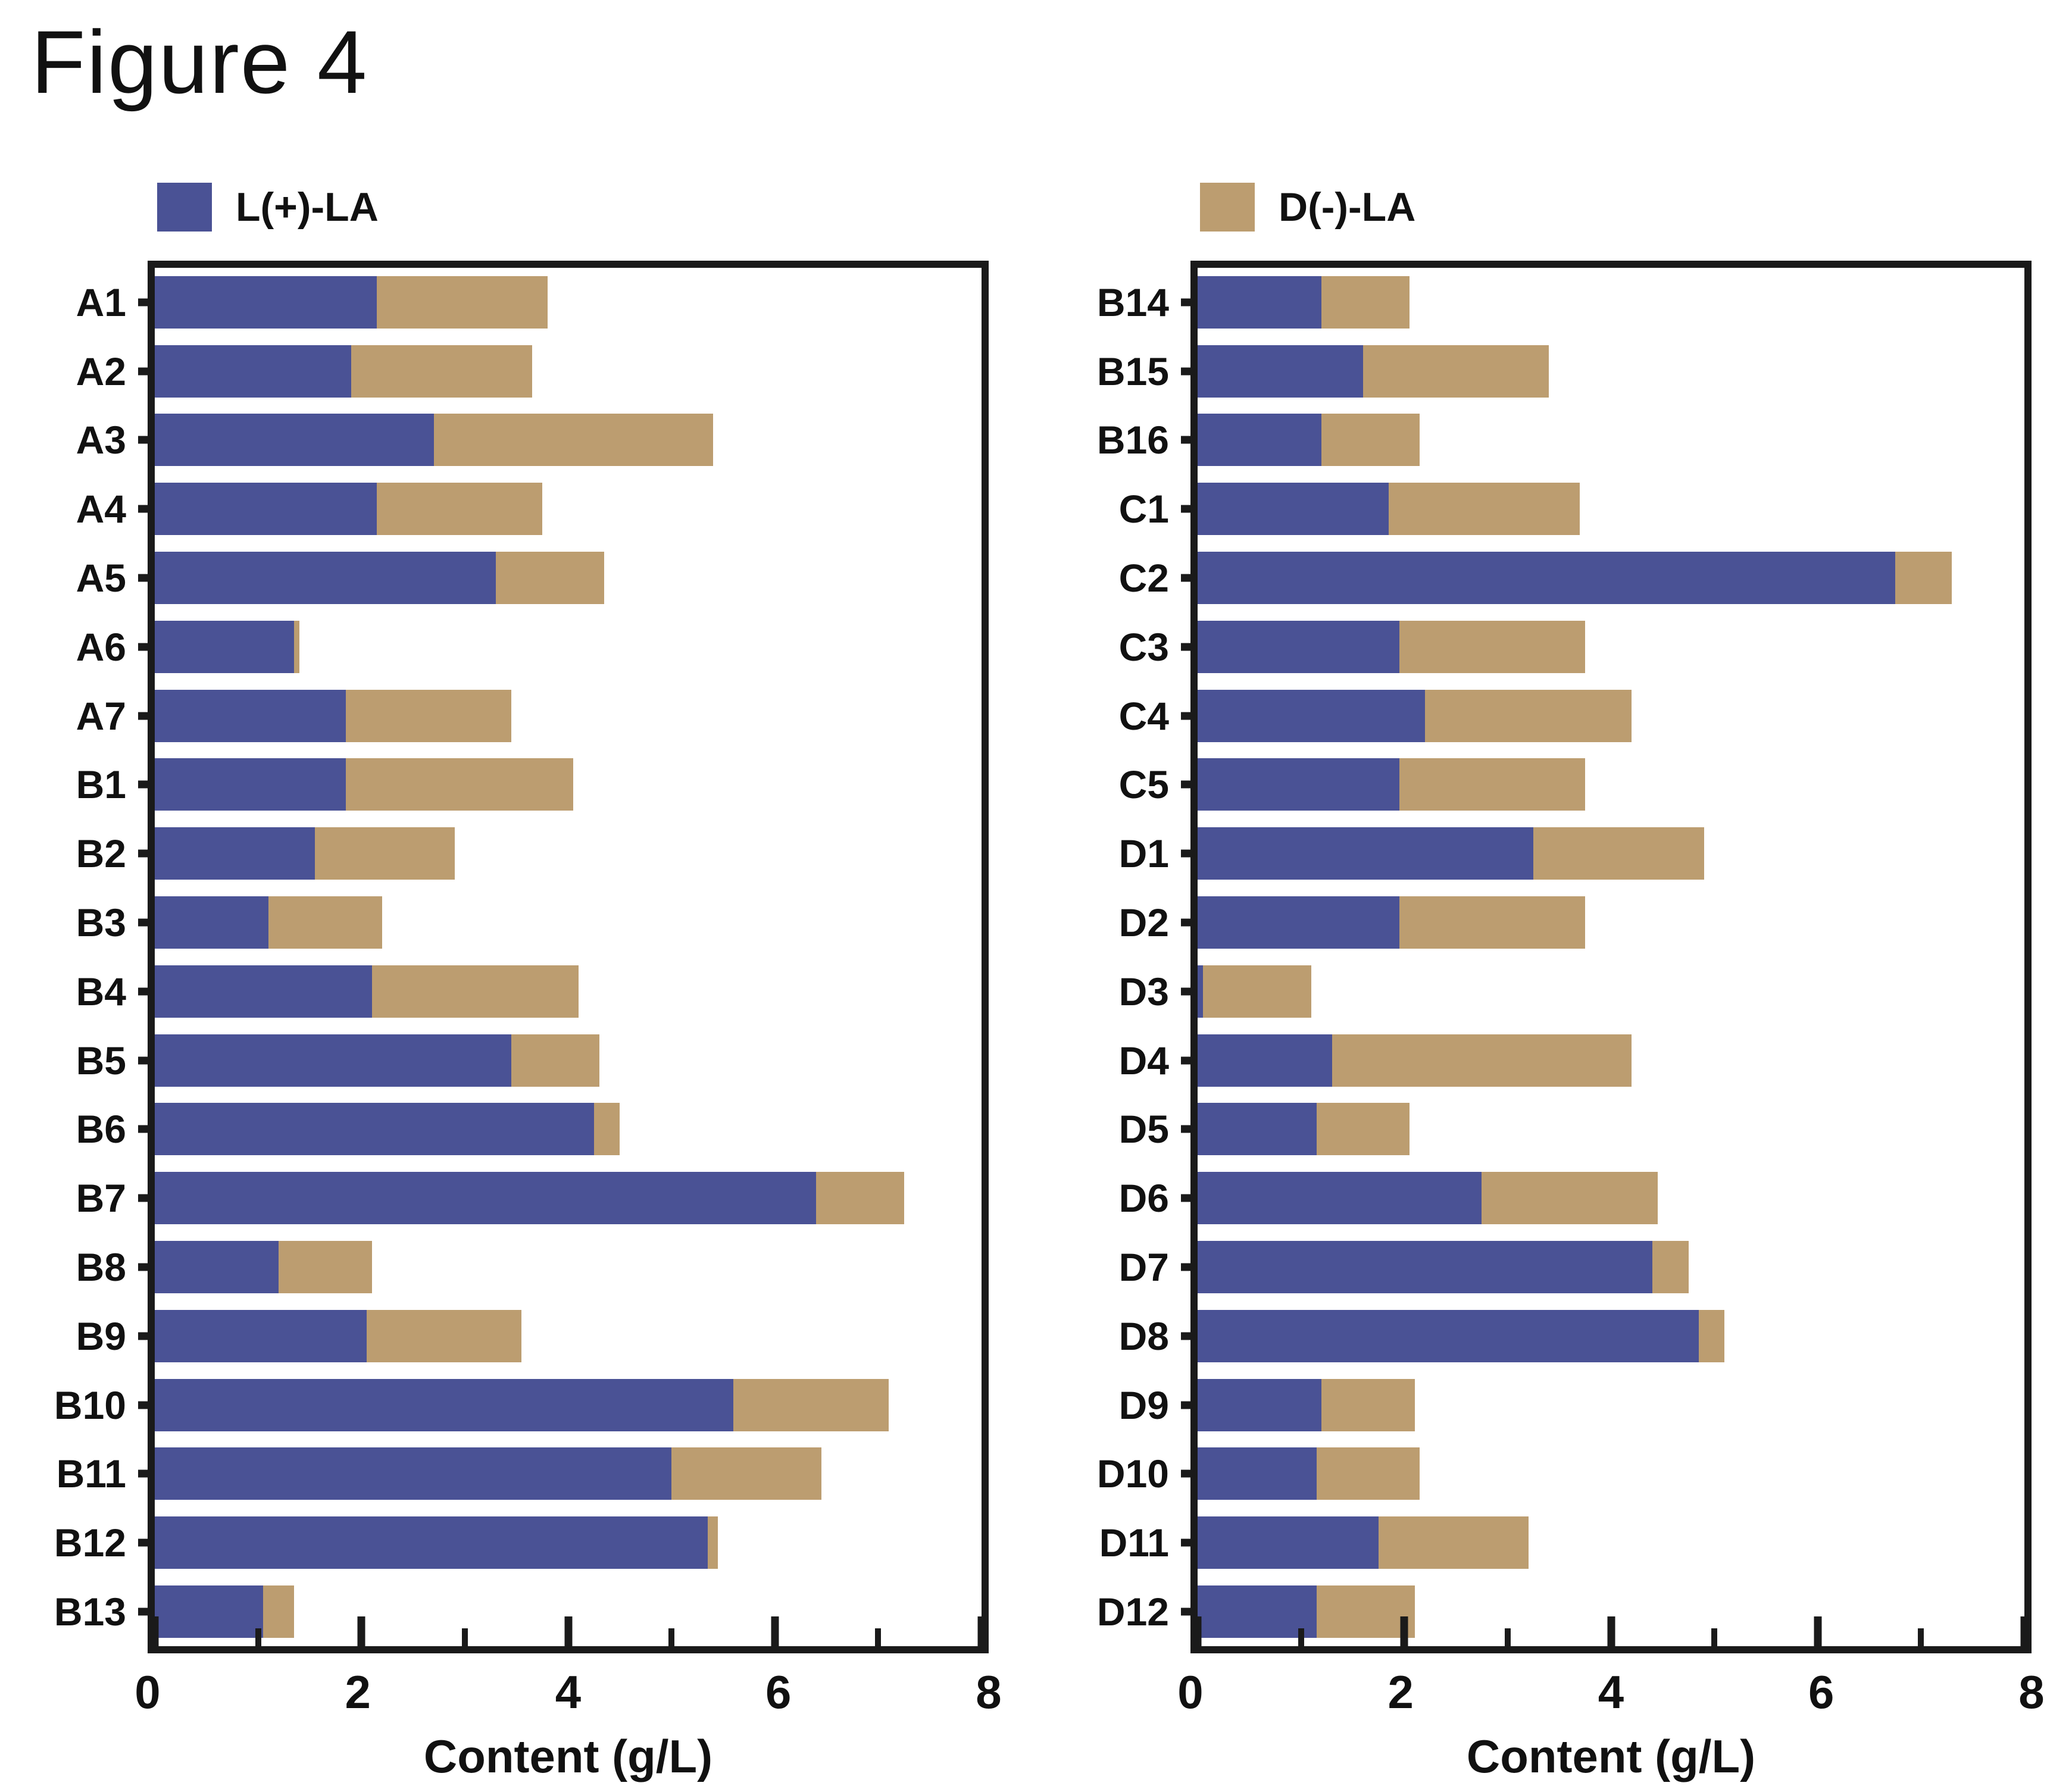 The height and width of the screenshot is (1792, 2072). Describe the element at coordinates (90, 1543) in the screenshot. I see `category-label-B12: B12` at that location.